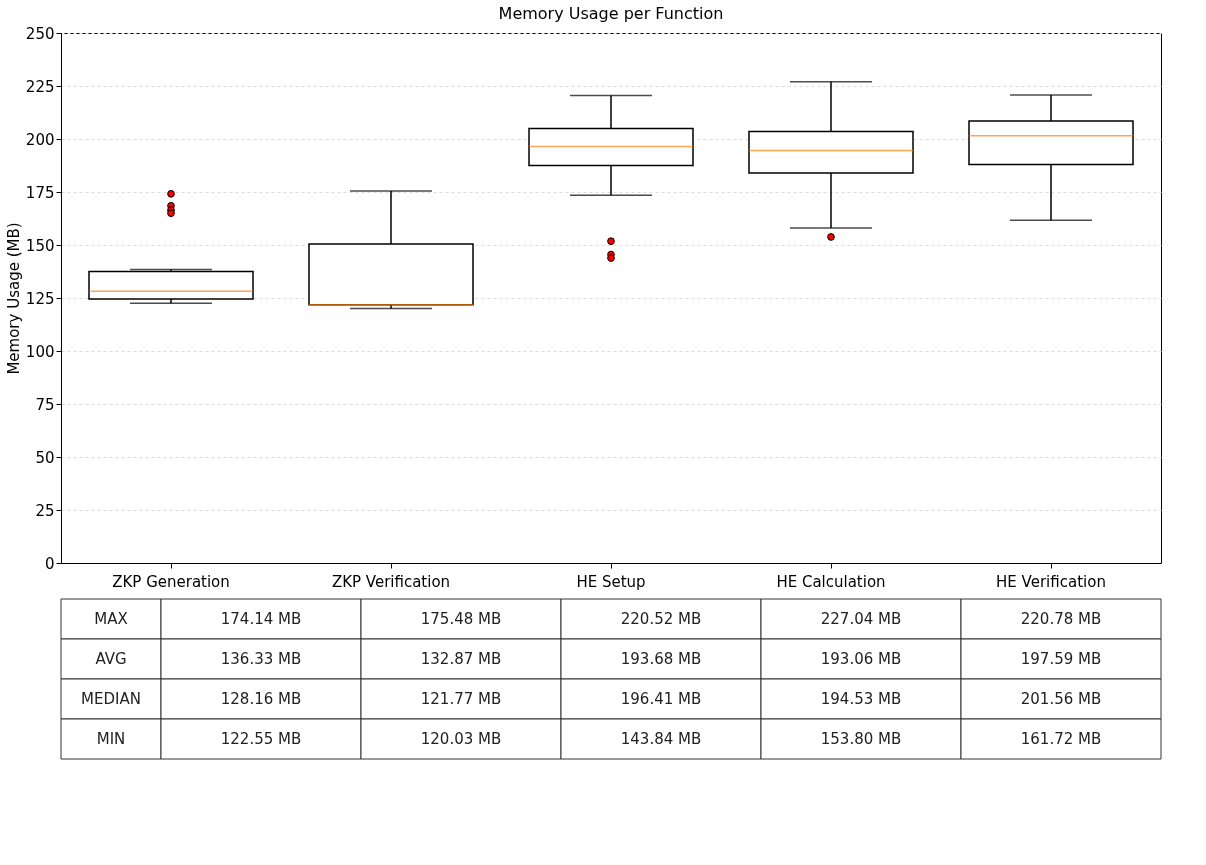 The image size is (1206, 865). I want to click on x-tick-label: ZKP Verification, so click(391, 581).